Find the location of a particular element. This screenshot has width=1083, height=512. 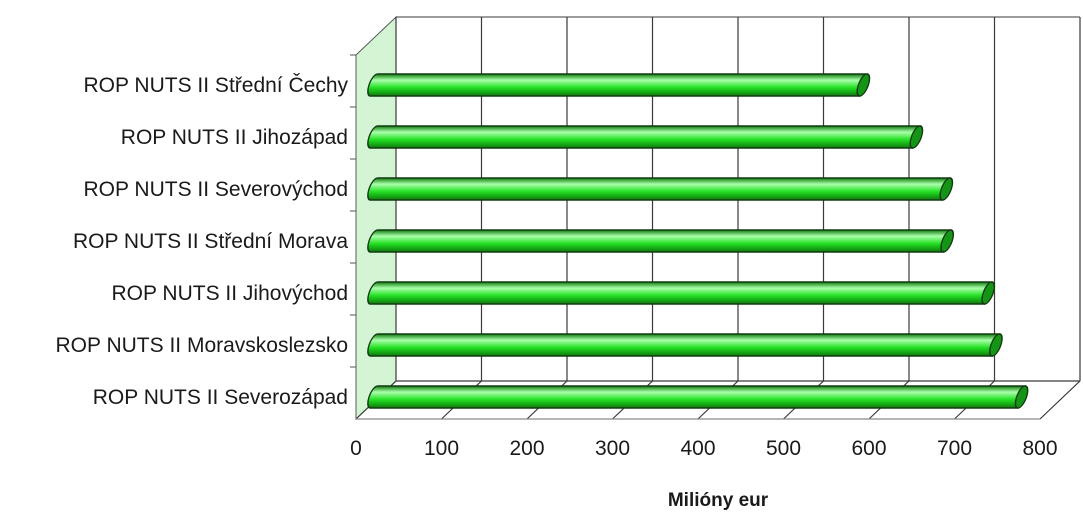

category-label: ROP NUTS II Jihovýchod is located at coordinates (229, 293).